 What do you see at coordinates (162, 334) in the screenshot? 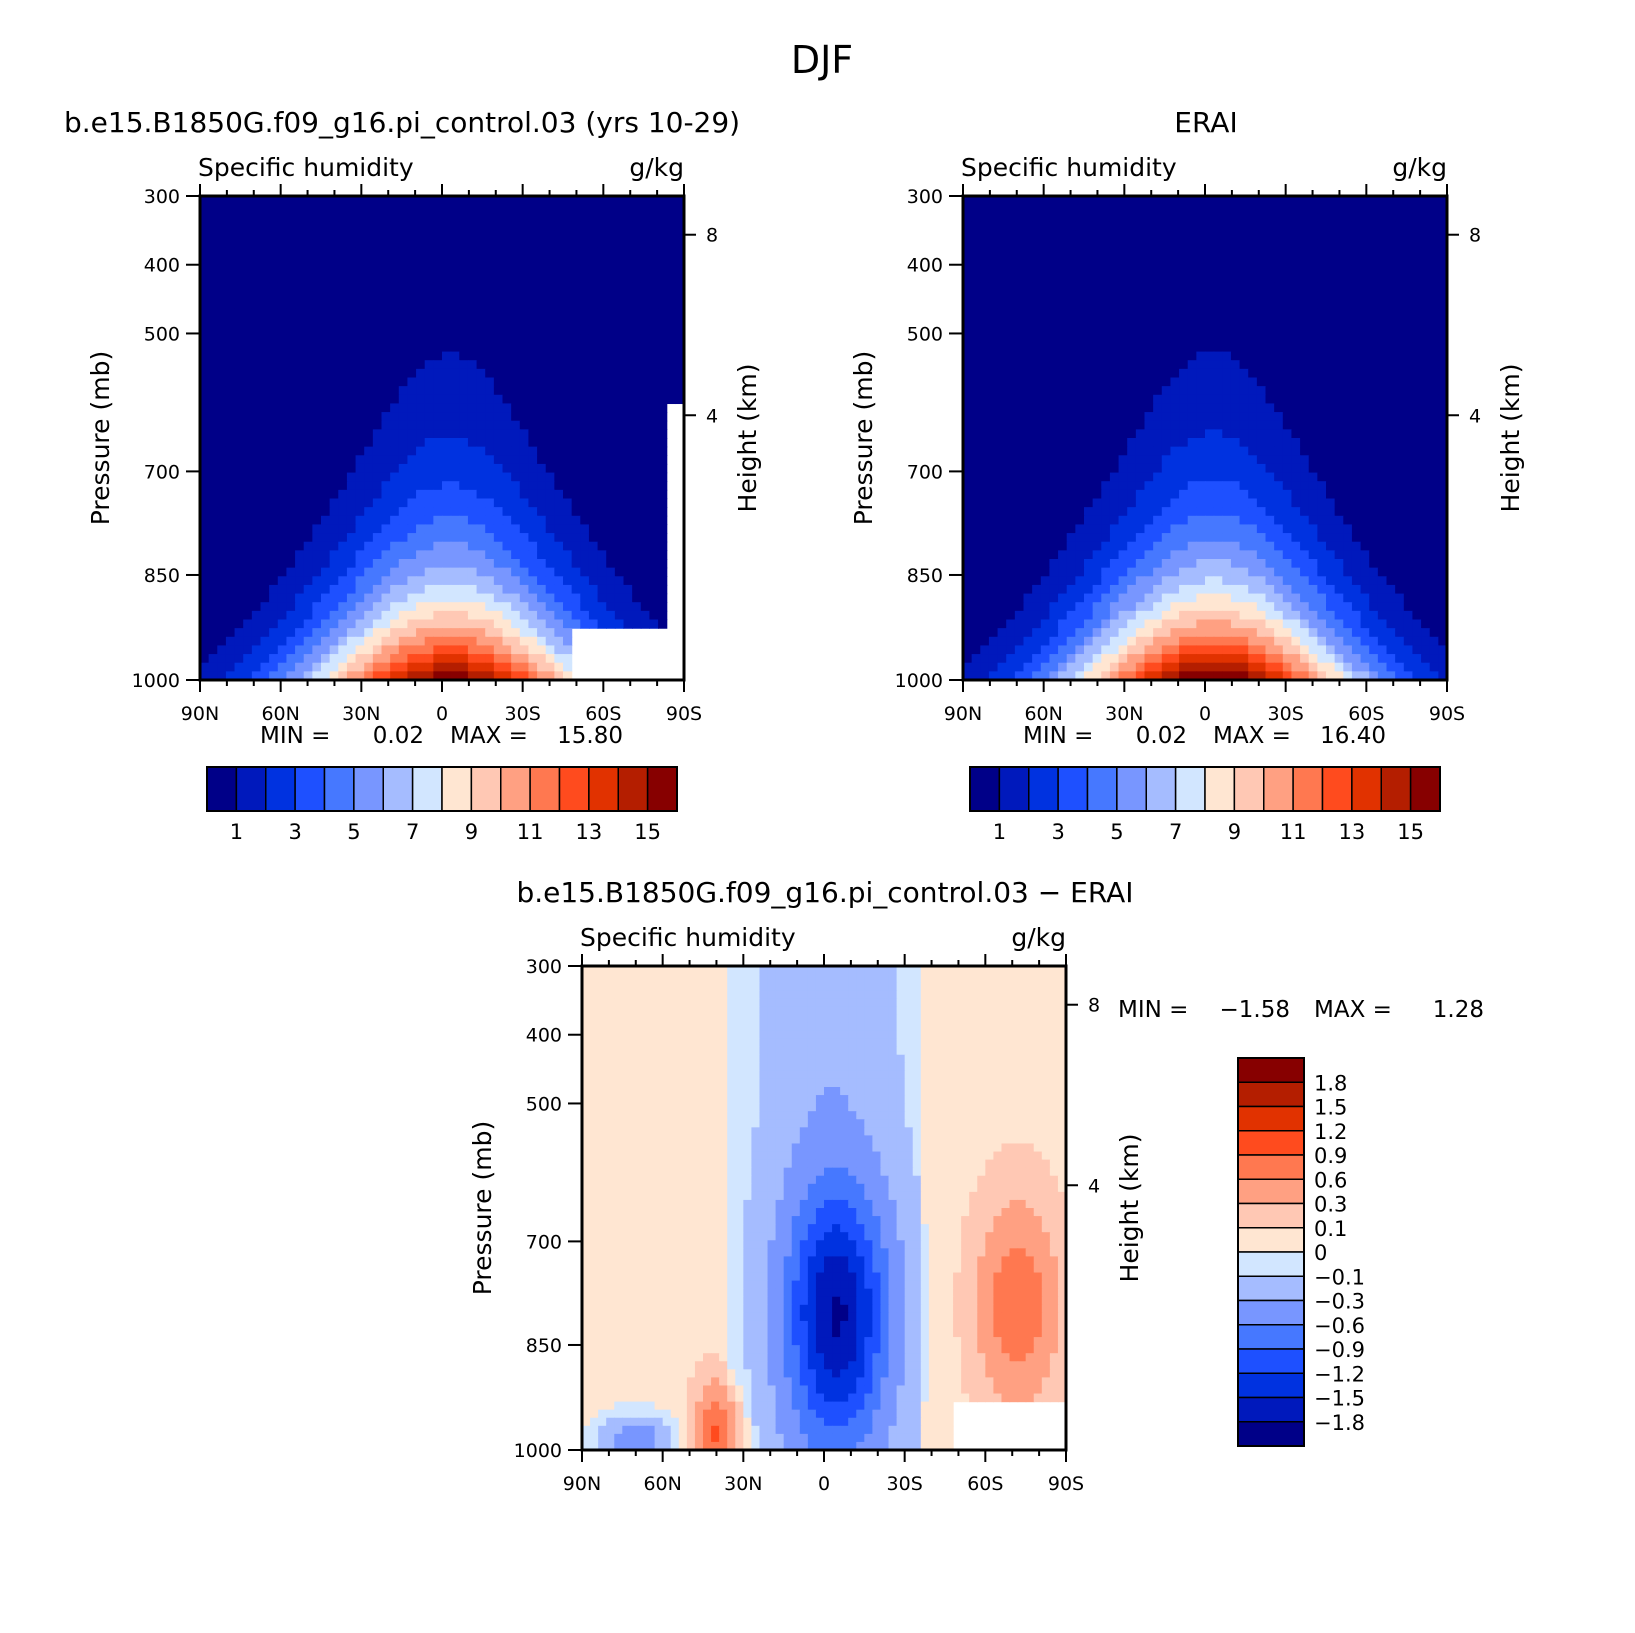
I see `ytick-label: 500` at bounding box center [162, 334].